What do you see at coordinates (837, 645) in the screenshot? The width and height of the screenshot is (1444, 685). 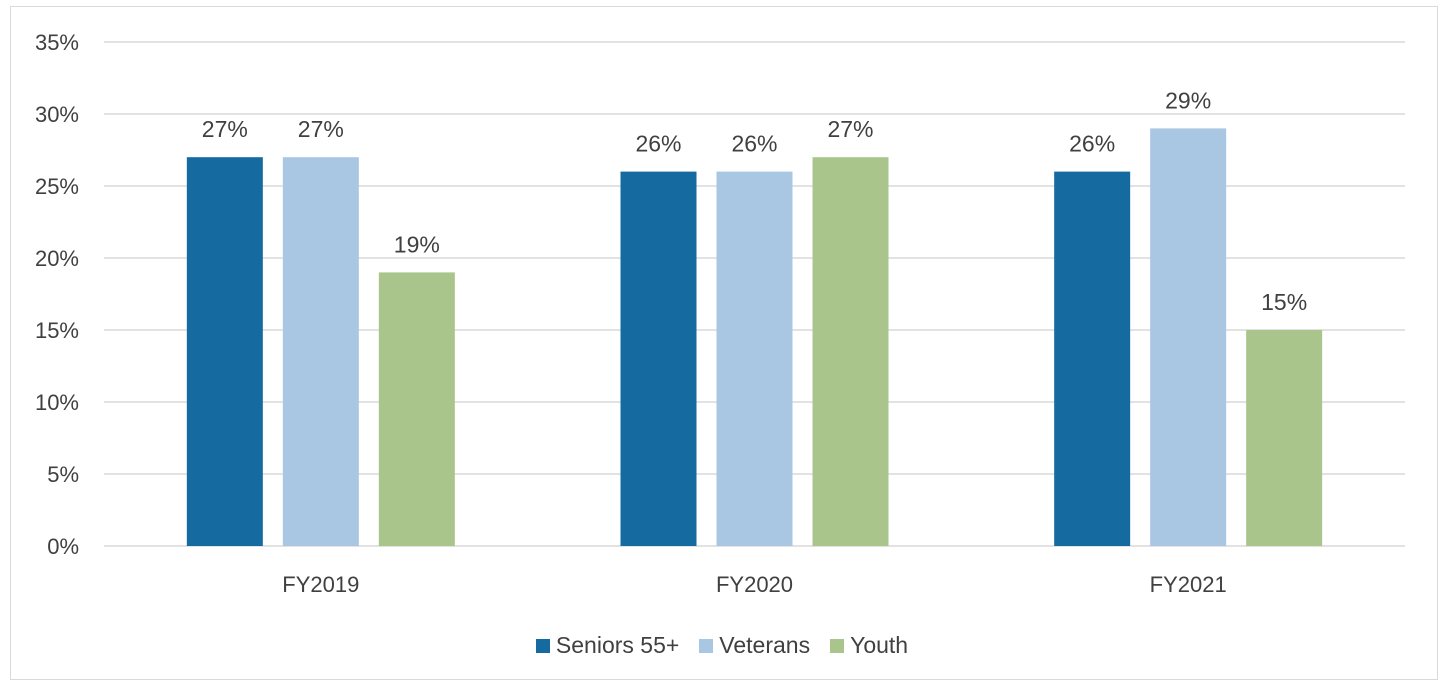 I see `legend-swatch-youth` at bounding box center [837, 645].